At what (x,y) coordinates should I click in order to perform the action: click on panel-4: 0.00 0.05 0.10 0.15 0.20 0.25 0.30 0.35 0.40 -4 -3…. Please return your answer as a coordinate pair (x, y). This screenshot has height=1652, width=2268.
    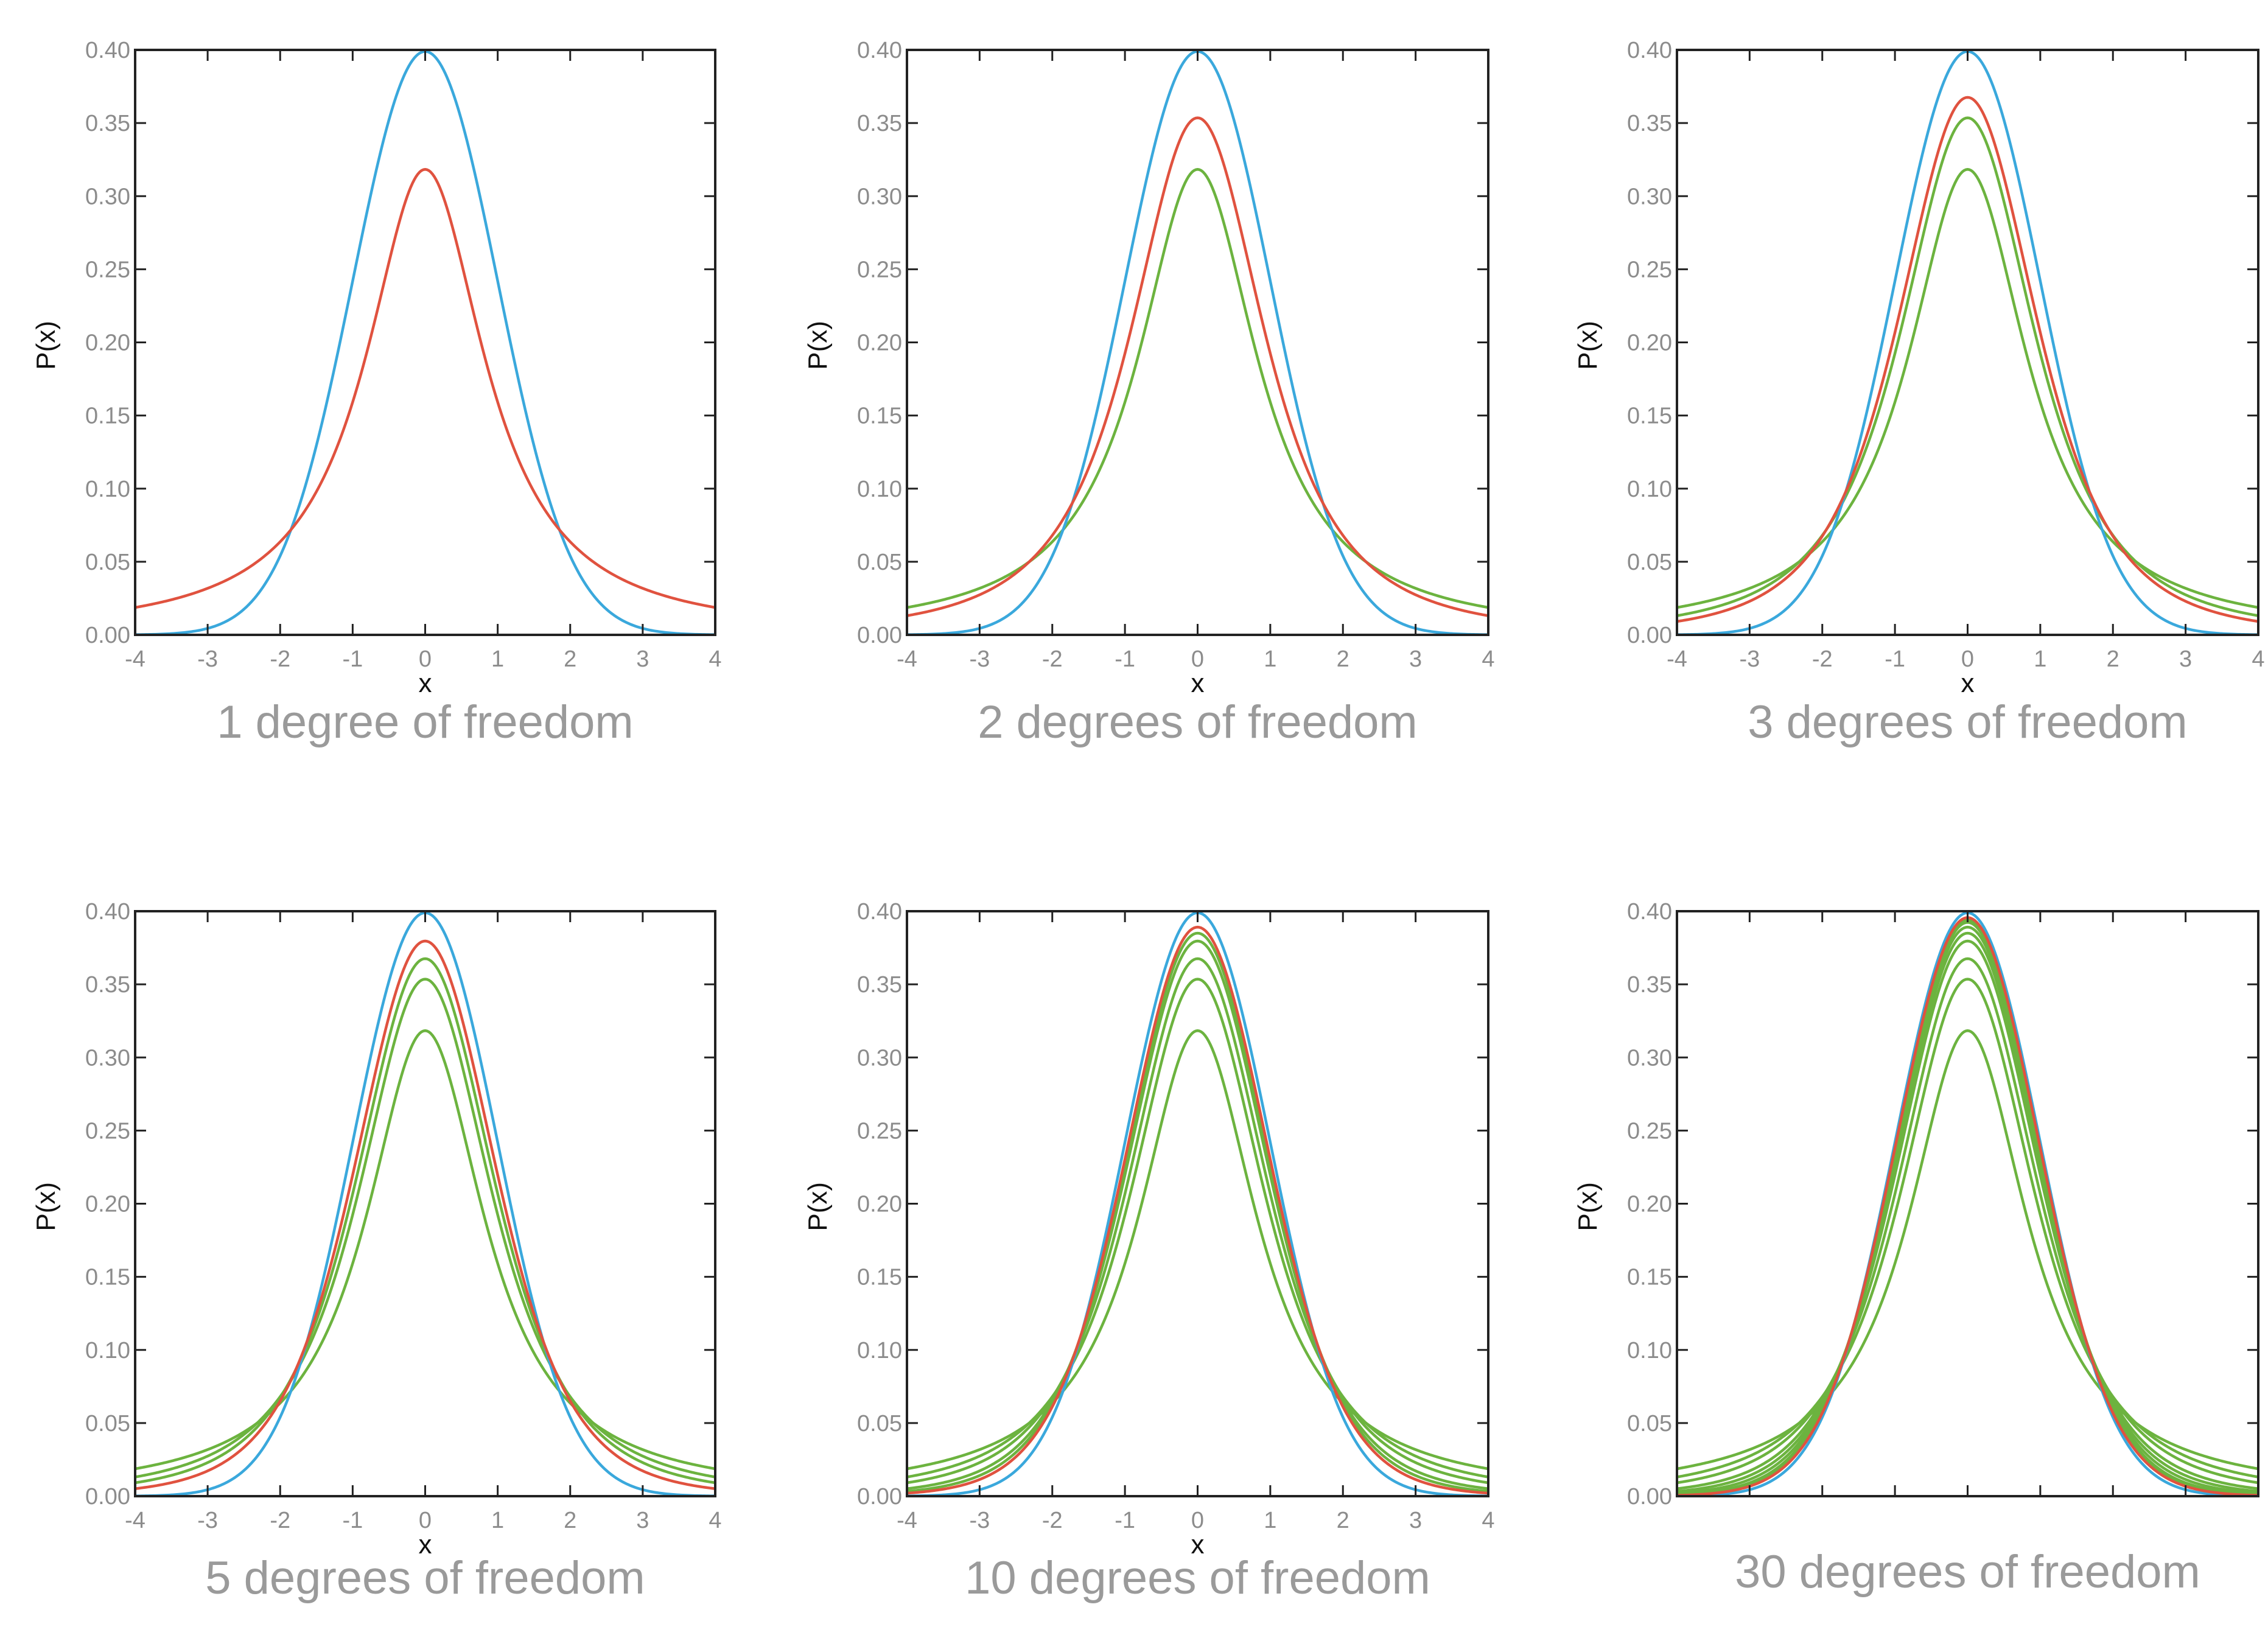
    Looking at the image, I should click on (376, 1251).